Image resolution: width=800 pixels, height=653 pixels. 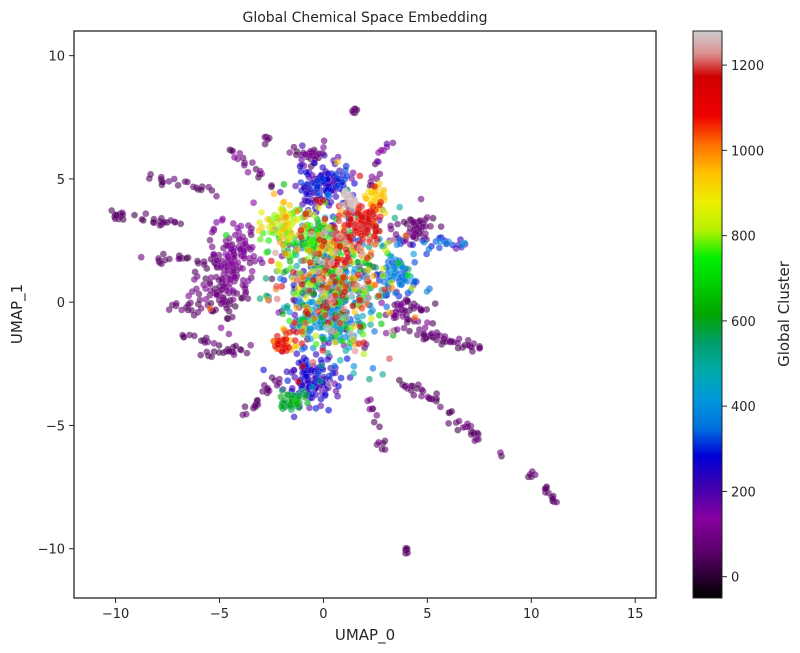 I want to click on y-tick-label: 0, so click(x=61, y=303).